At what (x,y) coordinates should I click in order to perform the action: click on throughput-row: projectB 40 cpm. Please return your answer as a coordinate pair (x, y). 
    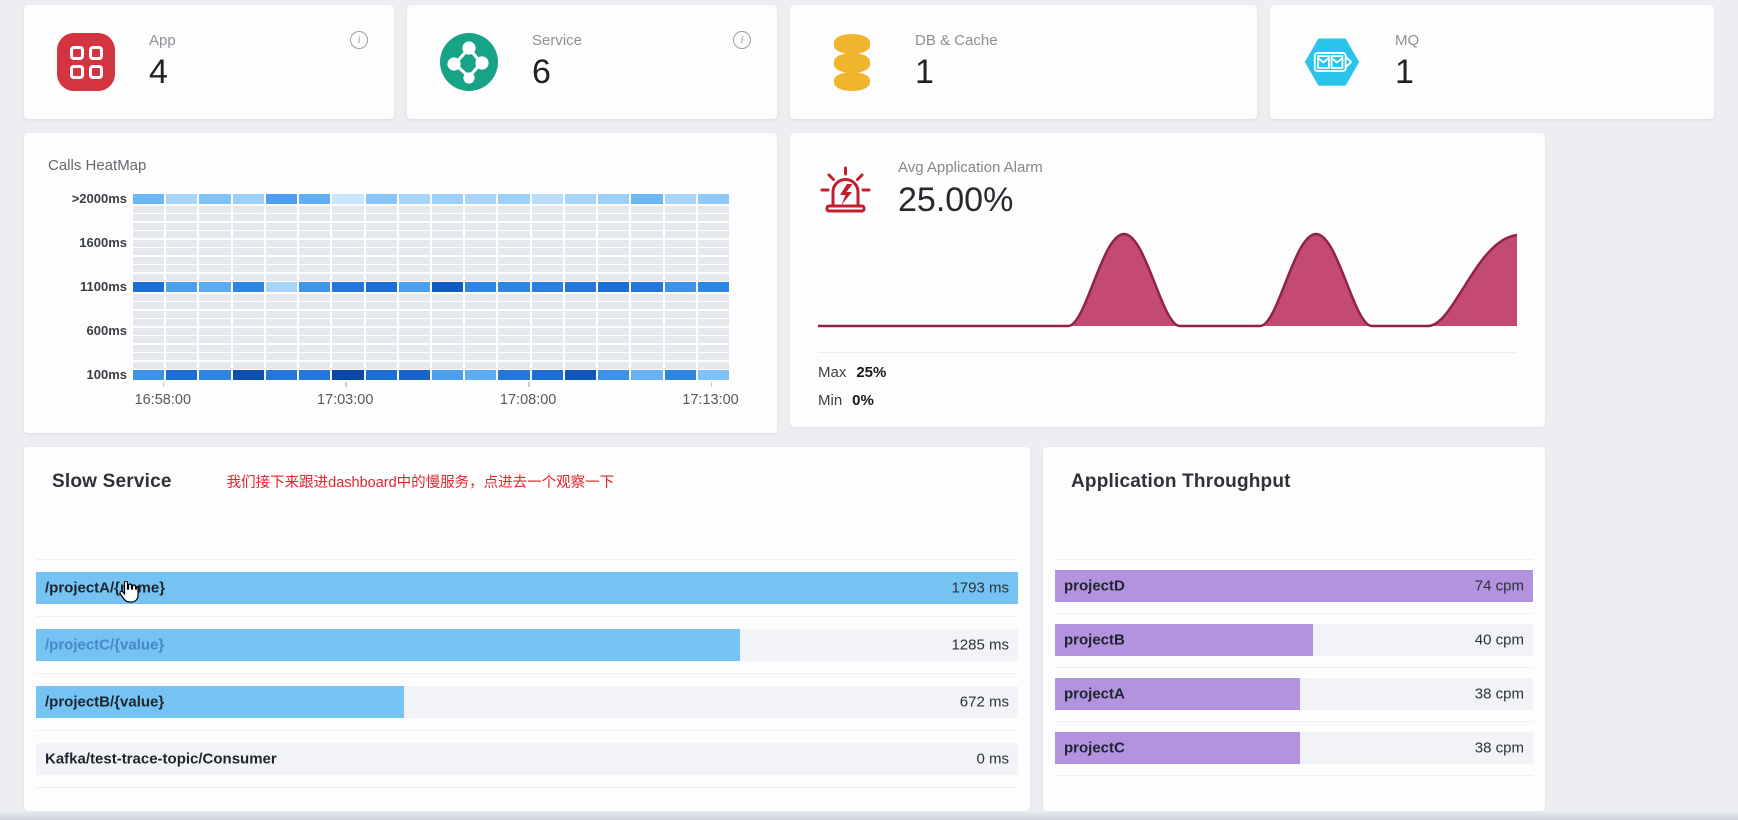
    Looking at the image, I should click on (1294, 641).